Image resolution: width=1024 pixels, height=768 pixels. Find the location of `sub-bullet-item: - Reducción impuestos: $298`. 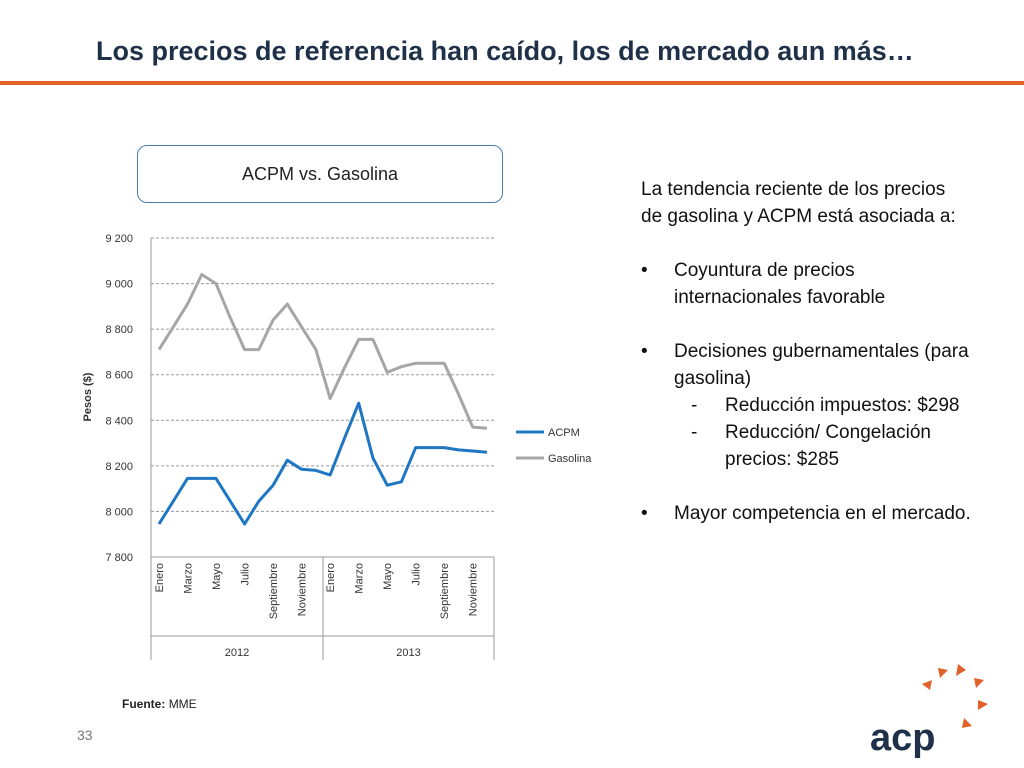

sub-bullet-item: - Reducción impuestos: $298 is located at coordinates (806, 405).